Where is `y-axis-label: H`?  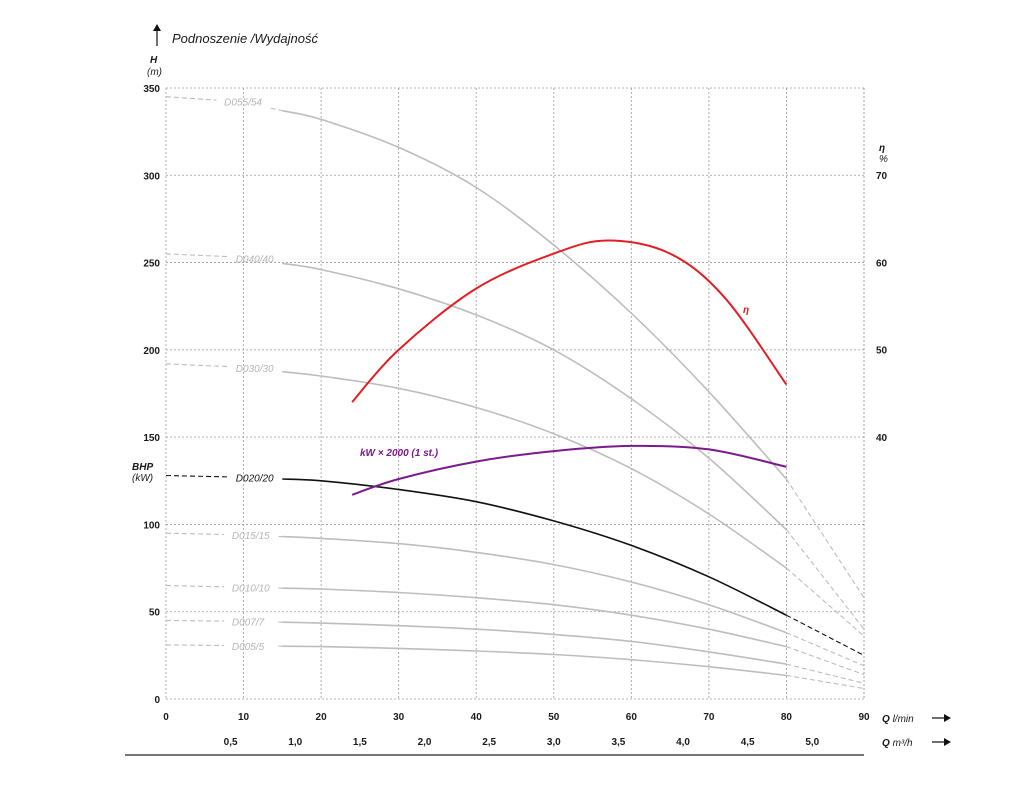 y-axis-label: H is located at coordinates (154, 60).